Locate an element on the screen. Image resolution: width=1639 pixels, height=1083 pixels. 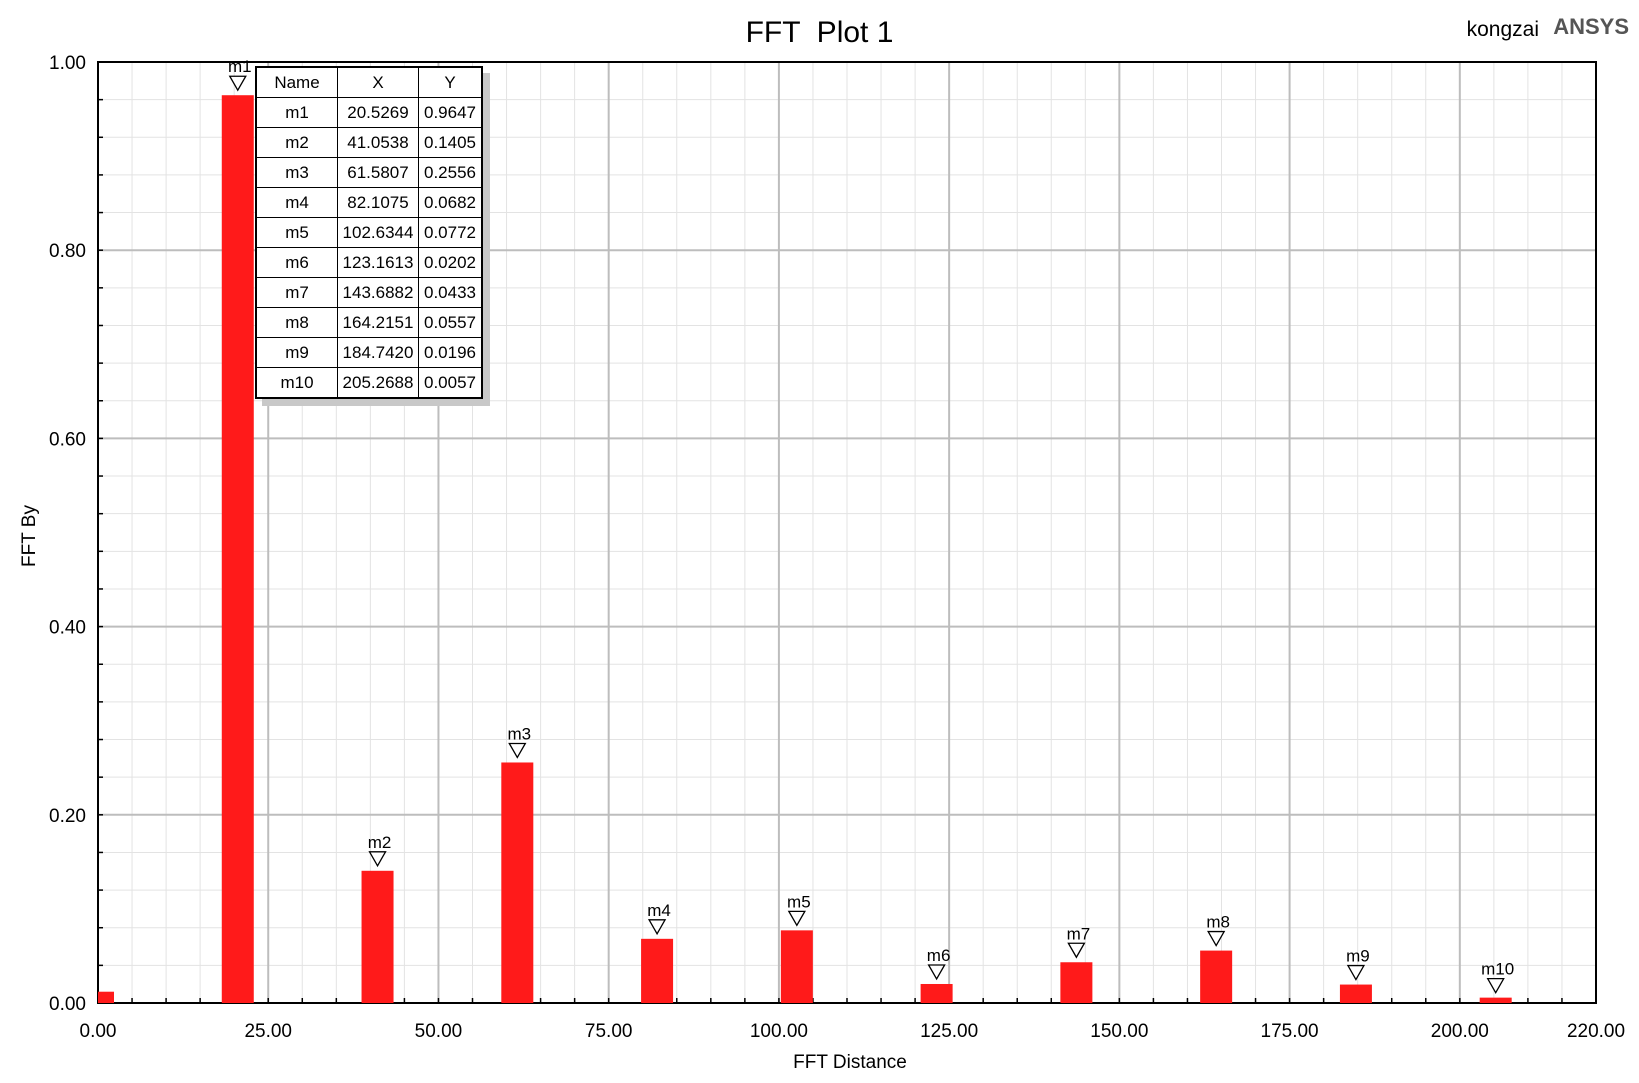
marker-table-header-row: Name X Y is located at coordinates (369, 82).